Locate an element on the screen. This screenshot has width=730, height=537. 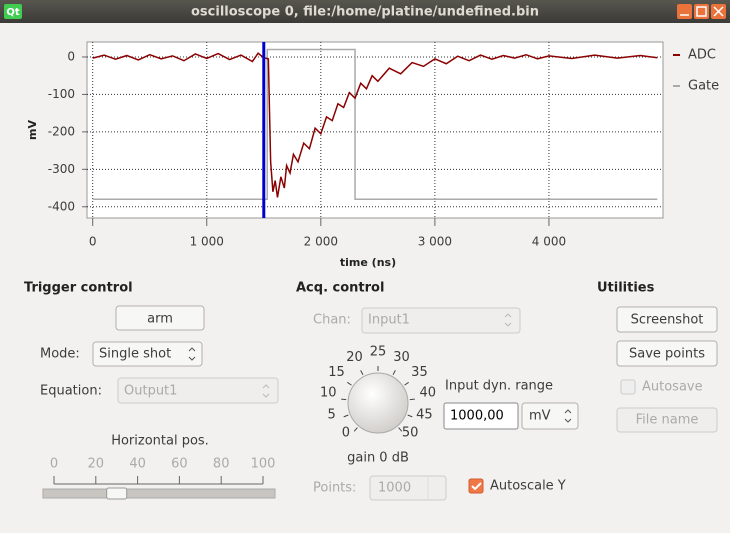
button-label: Screenshot is located at coordinates (667, 320).